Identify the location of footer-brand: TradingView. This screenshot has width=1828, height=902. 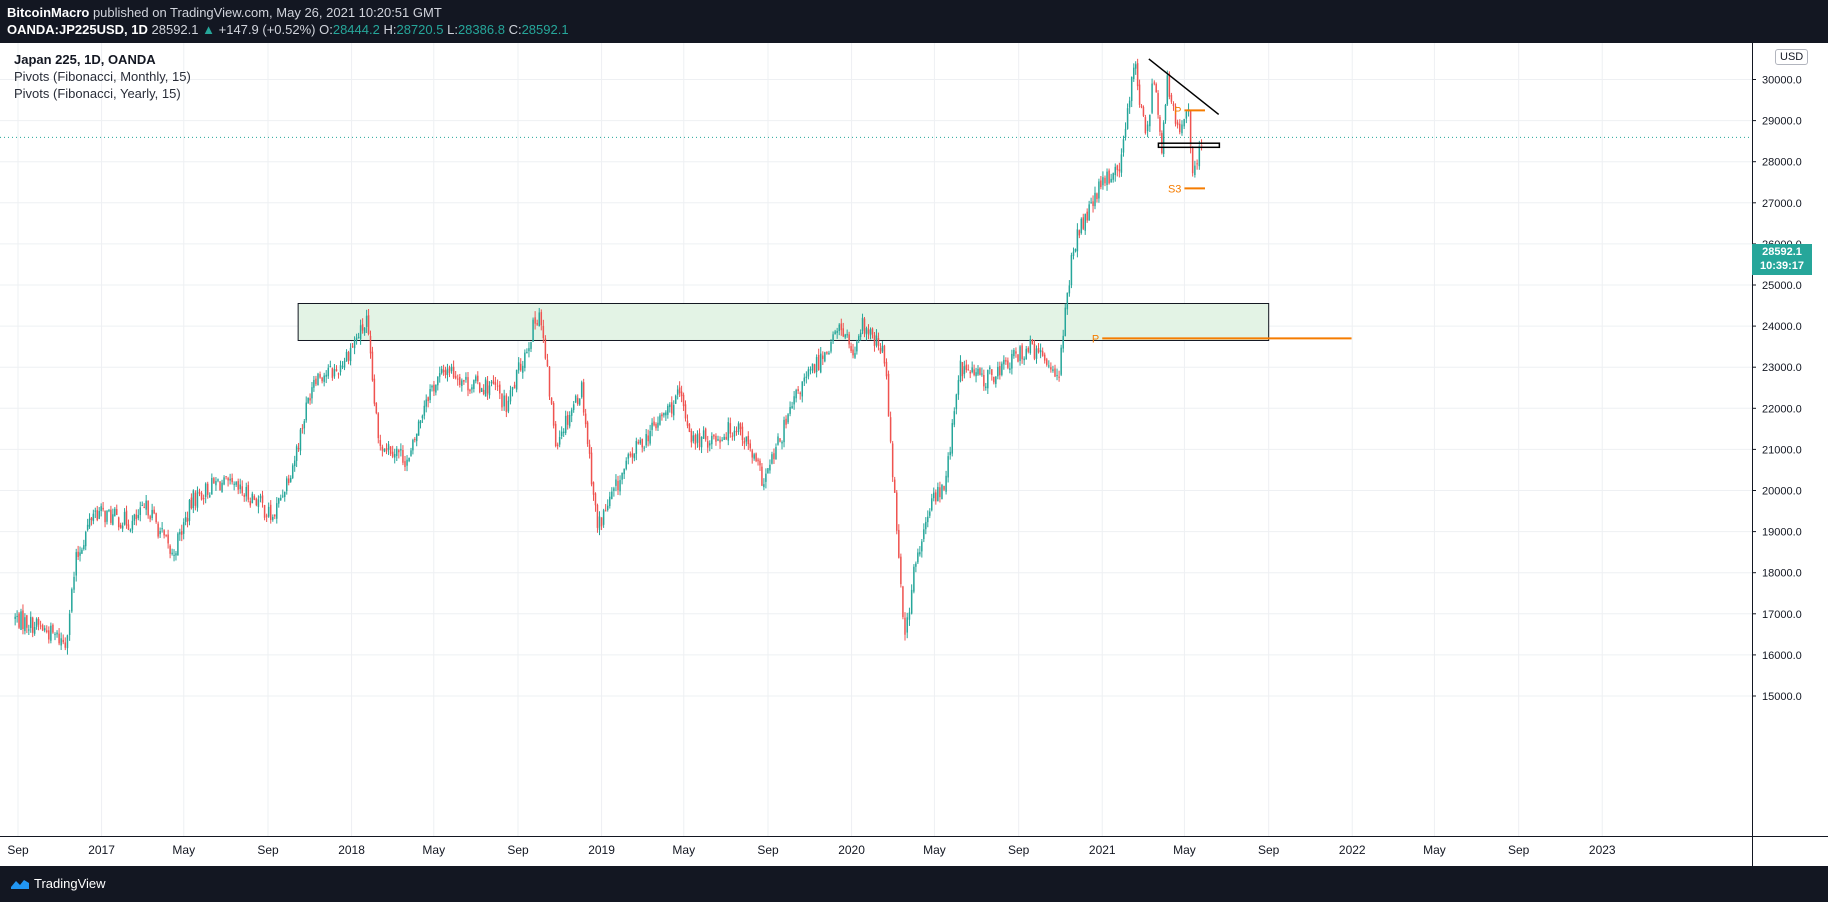
(70, 883).